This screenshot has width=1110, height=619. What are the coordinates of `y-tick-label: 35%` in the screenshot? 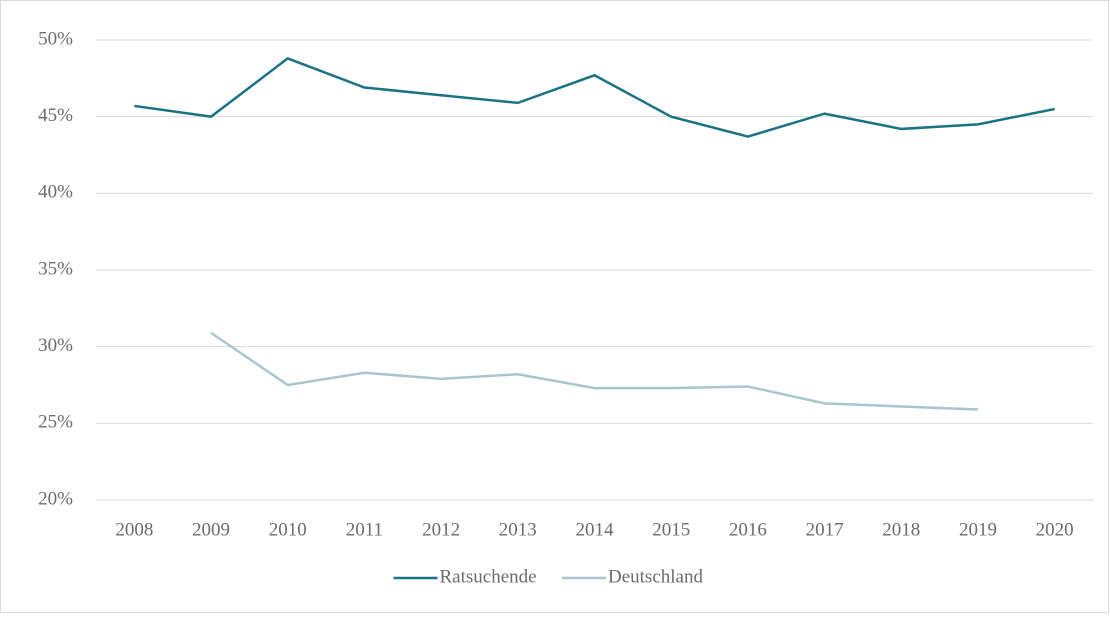 It's located at (55, 268).